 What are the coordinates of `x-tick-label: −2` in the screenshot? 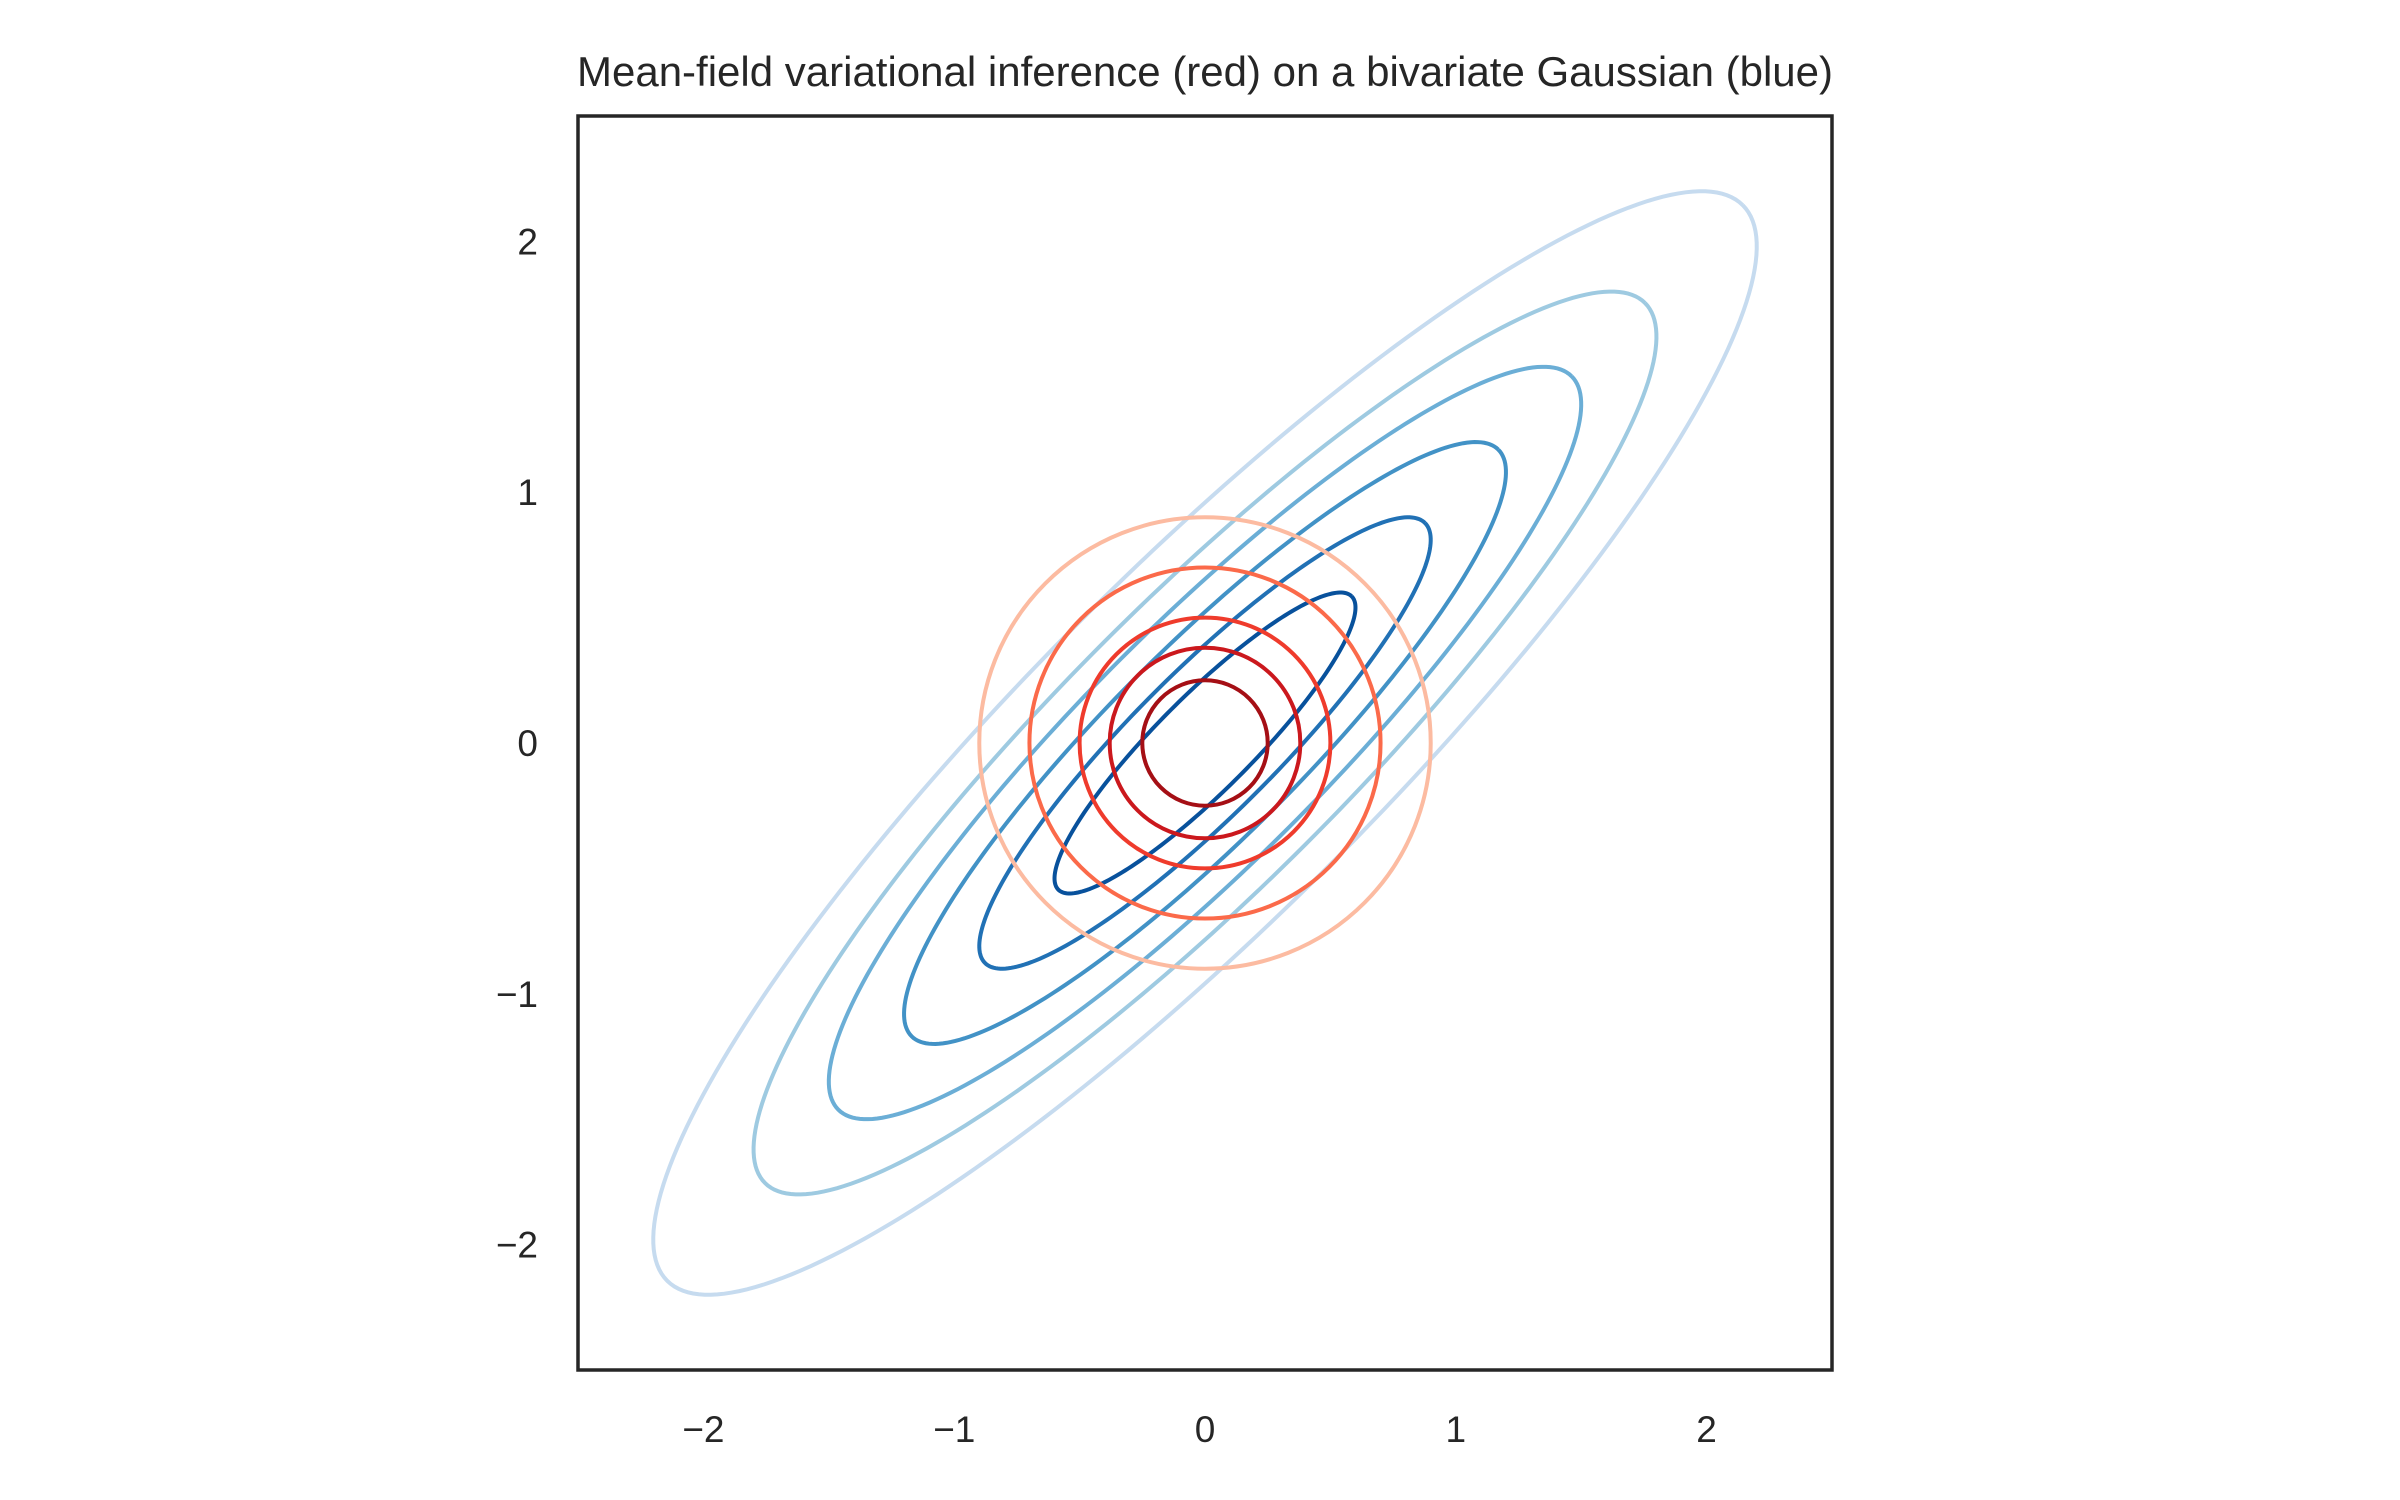 It's located at (703, 1429).